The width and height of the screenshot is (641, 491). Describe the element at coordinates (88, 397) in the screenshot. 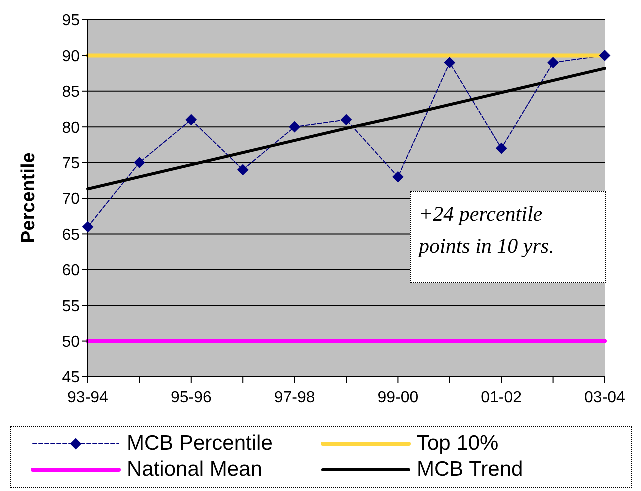

I see `x-tick-label: 93-94` at that location.